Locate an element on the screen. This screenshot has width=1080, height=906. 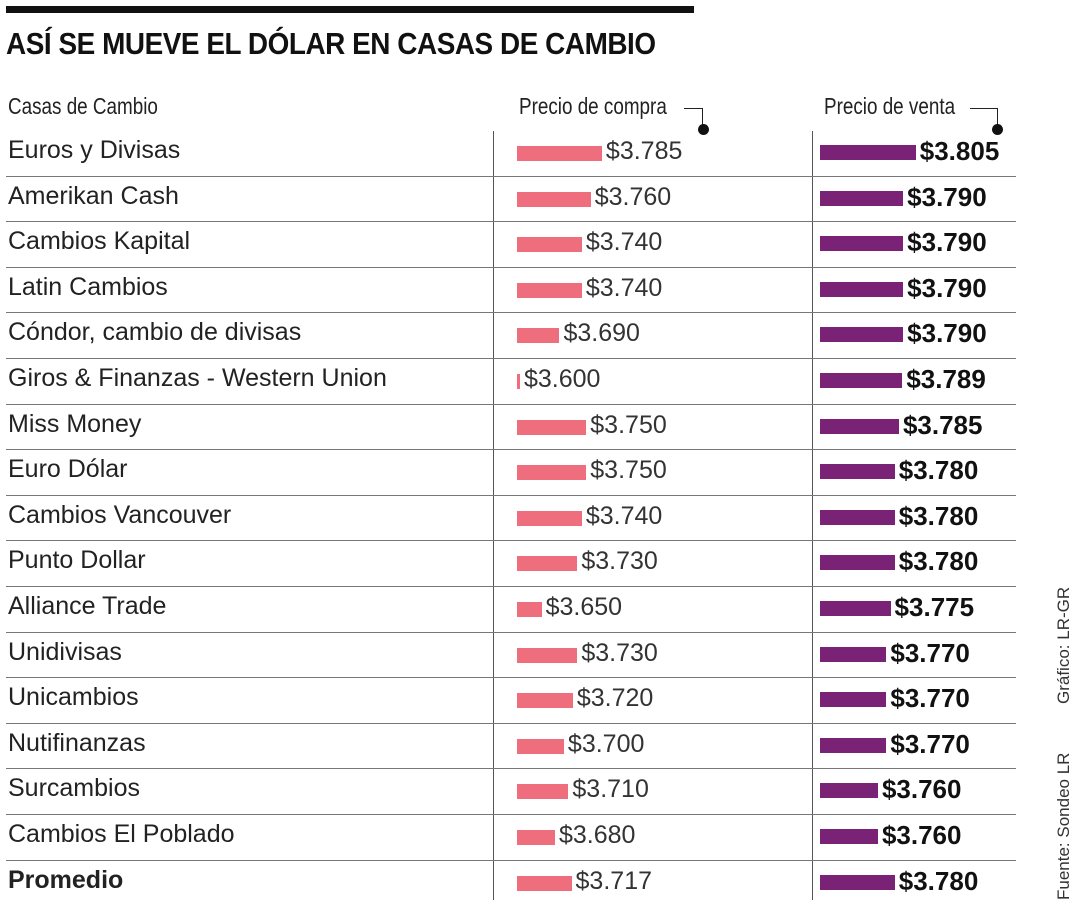
buy-value-label: $3.750 is located at coordinates (628, 424).